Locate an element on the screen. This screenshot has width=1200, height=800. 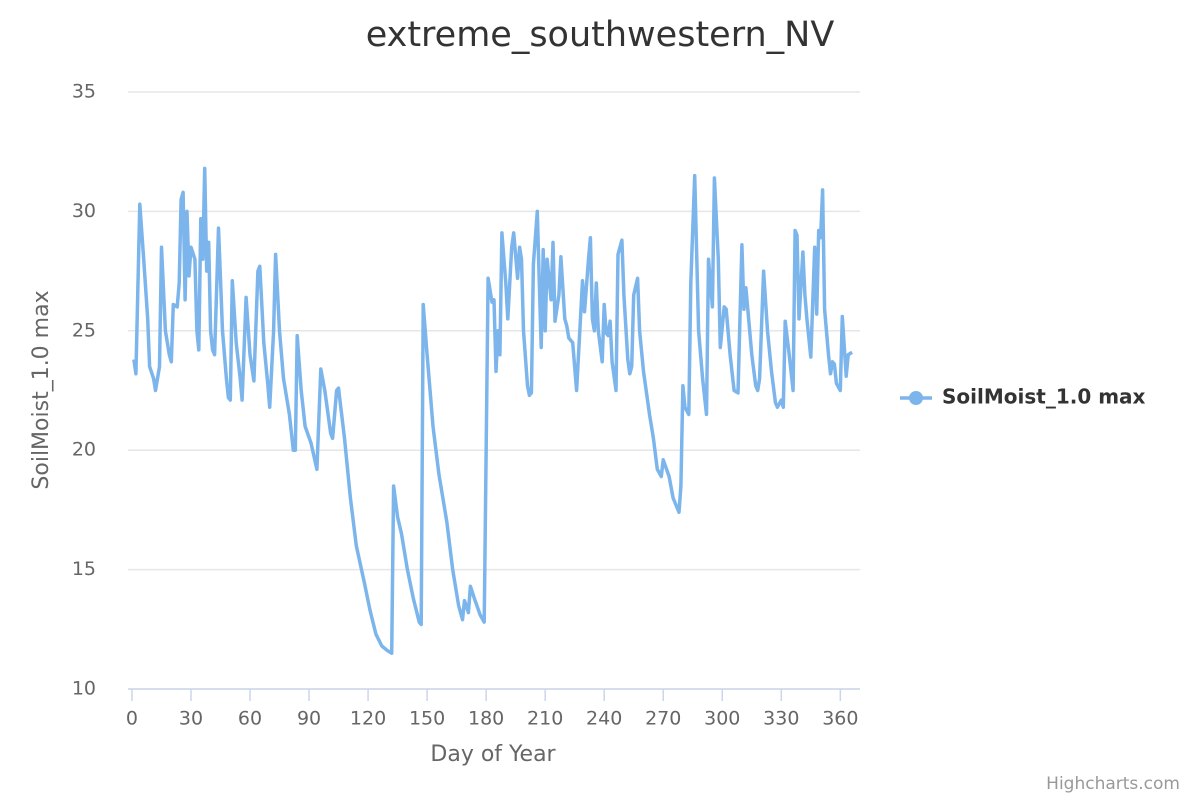
x-tick-label: 240 is located at coordinates (604, 719).